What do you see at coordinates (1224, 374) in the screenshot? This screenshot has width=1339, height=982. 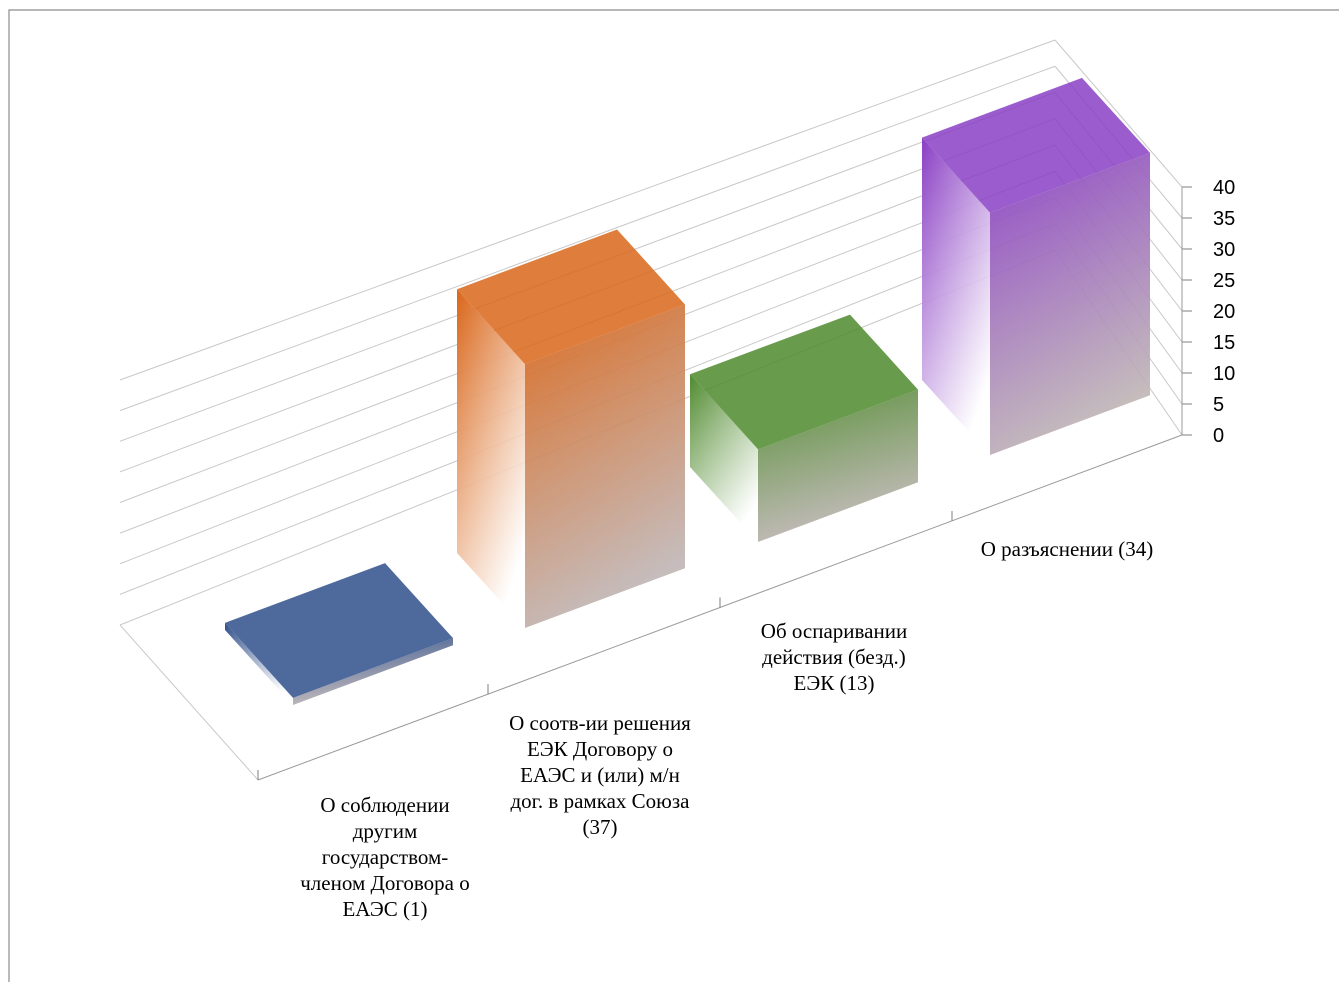 I see `y-tick-label: 10` at bounding box center [1224, 374].